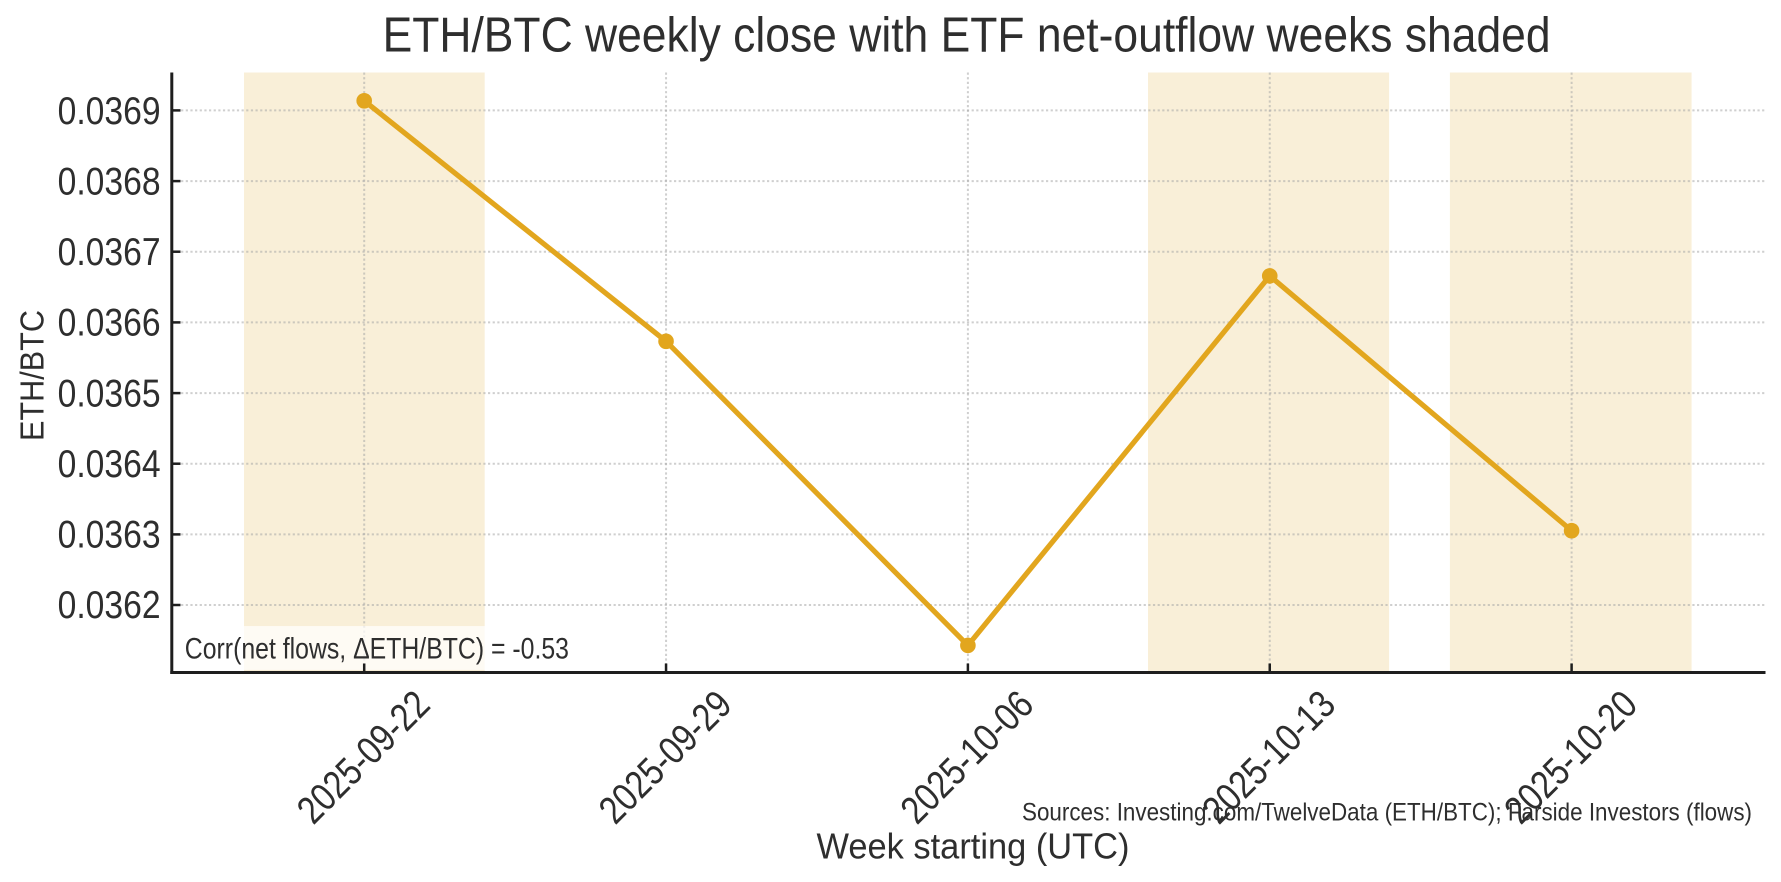 This screenshot has height=882, width=1781. What do you see at coordinates (109, 182) in the screenshot?
I see `svg-text: 0.0368` at bounding box center [109, 182].